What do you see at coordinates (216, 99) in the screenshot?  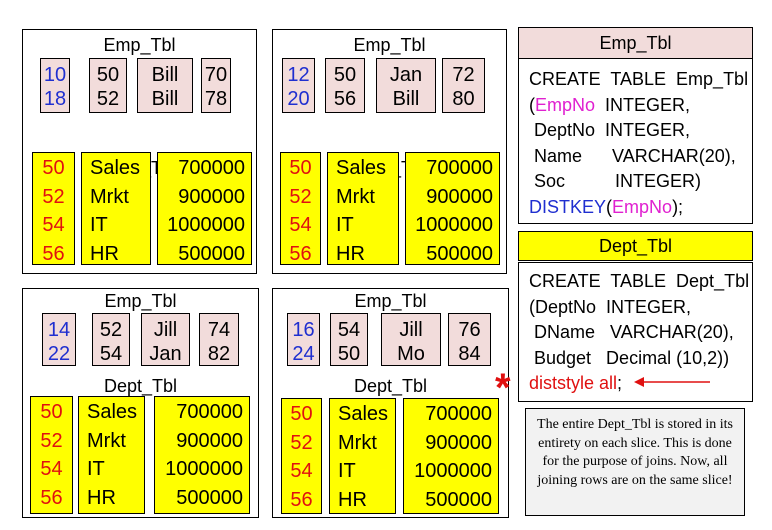 I see `cell-value: 78` at bounding box center [216, 99].